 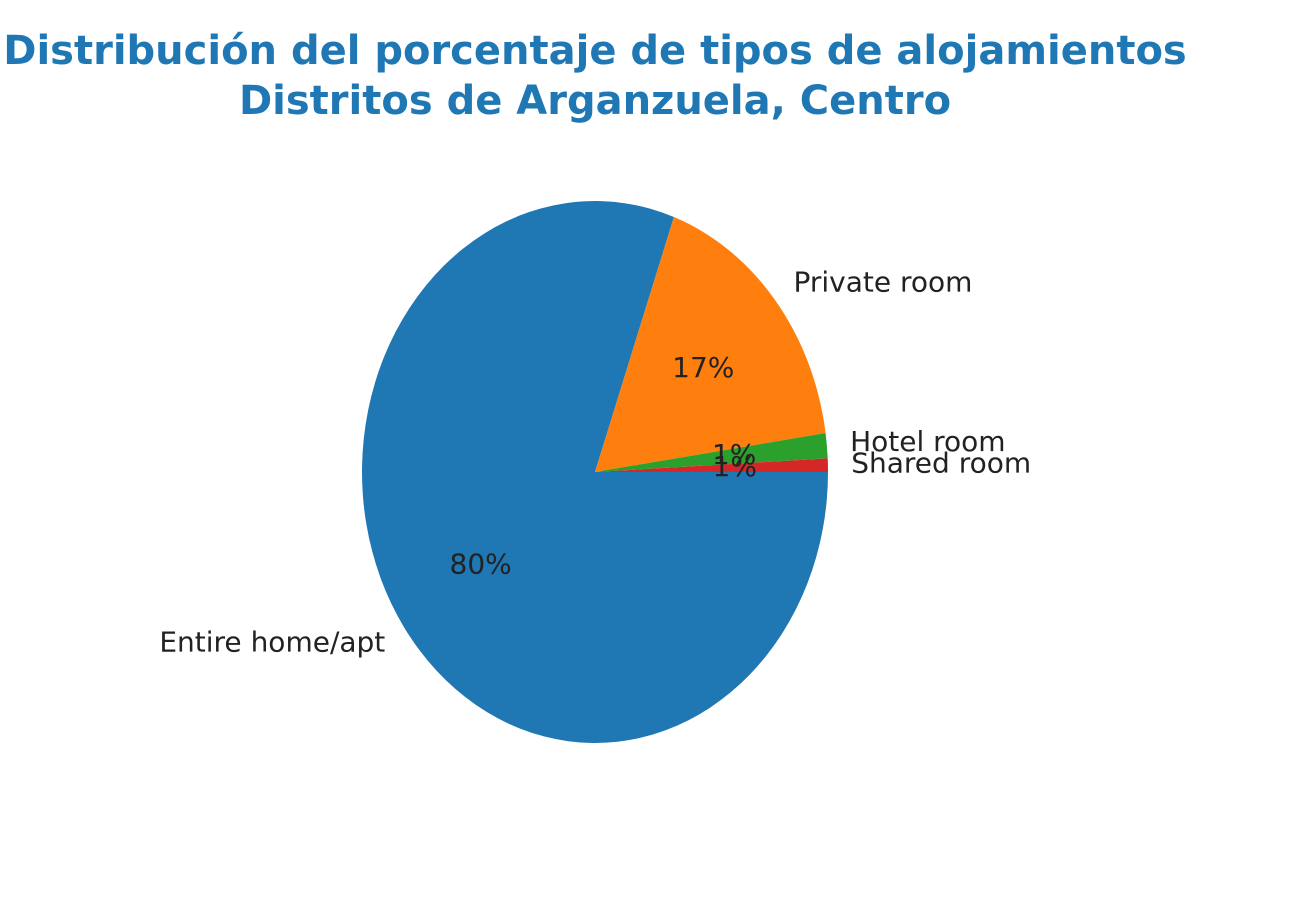 I want to click on slice-label-shared-room: Shared room, so click(x=941, y=463).